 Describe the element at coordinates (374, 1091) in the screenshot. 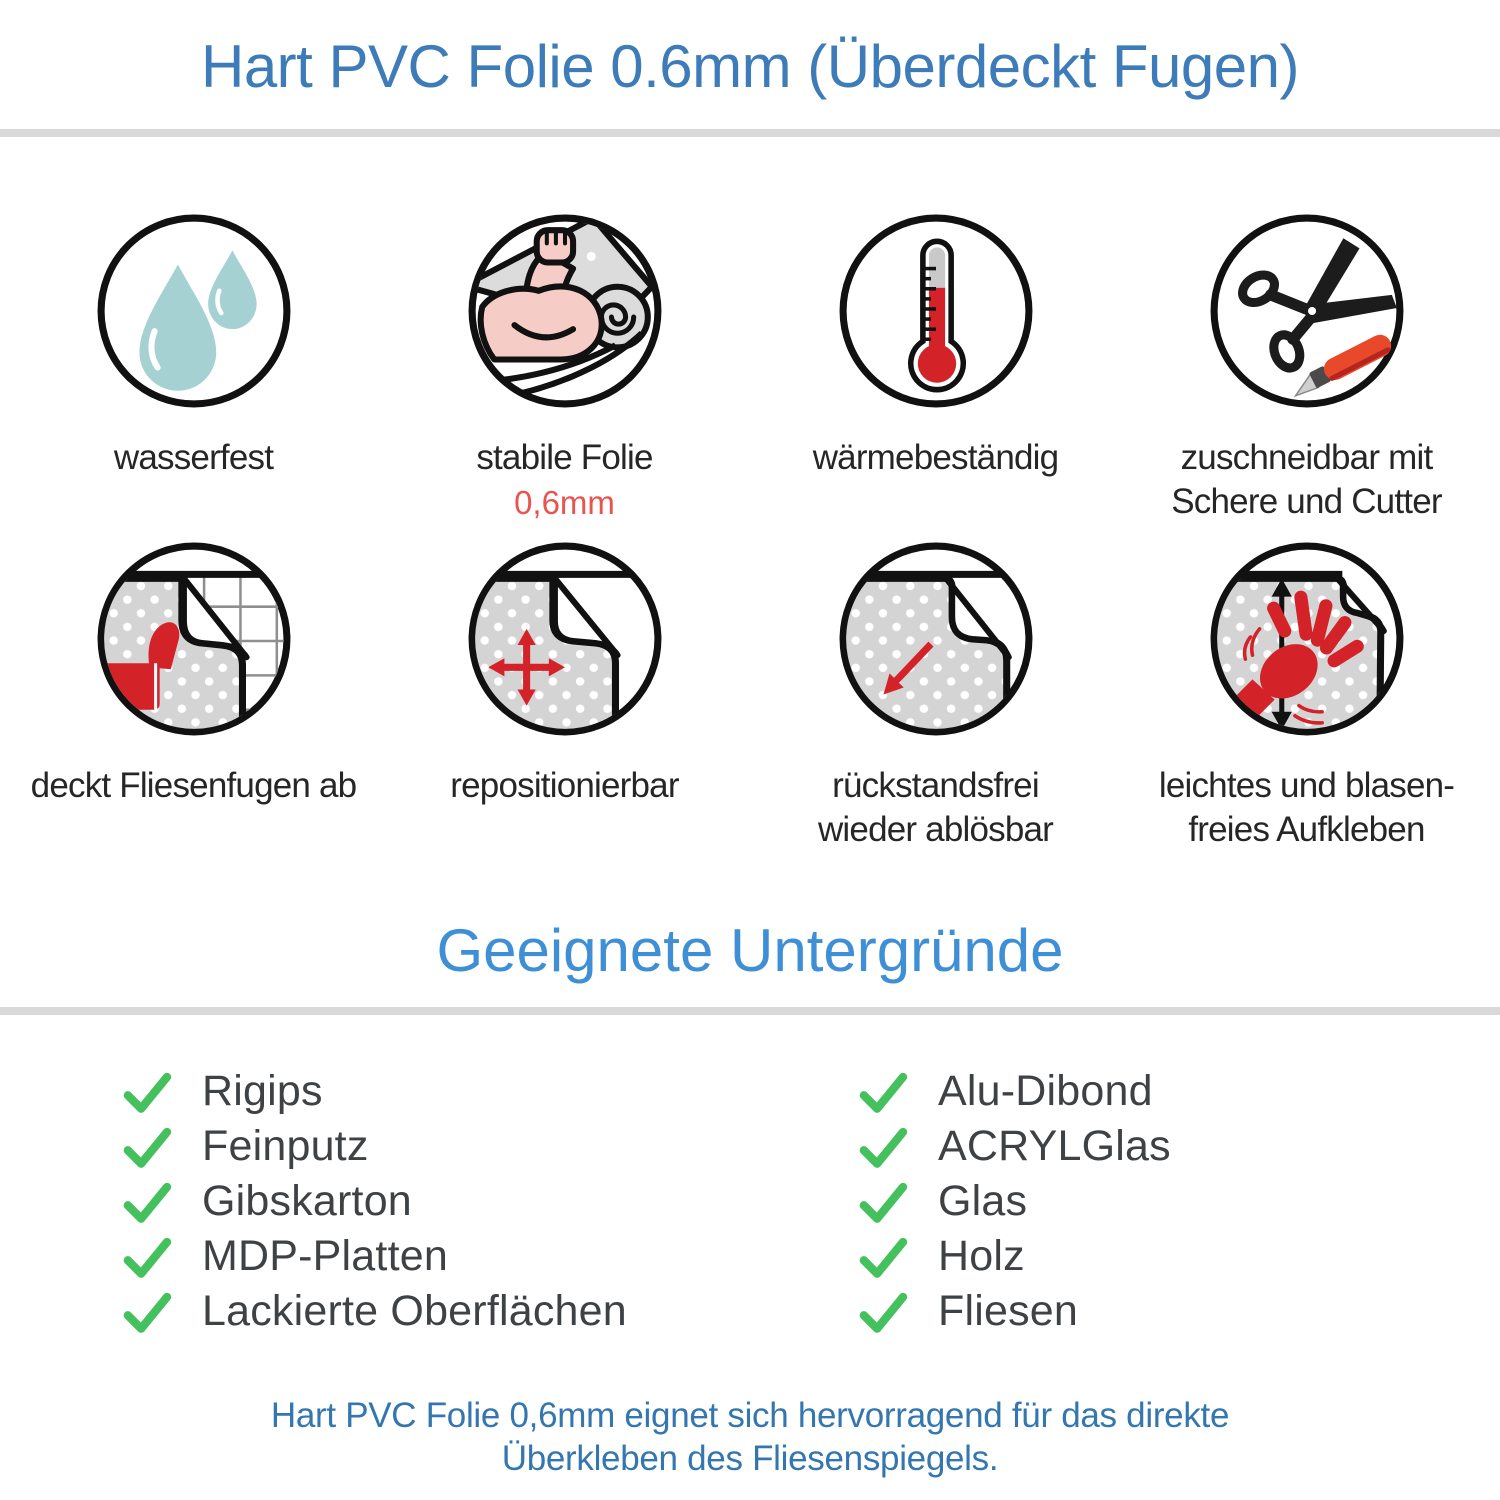

I see `list-item: Rigips` at that location.